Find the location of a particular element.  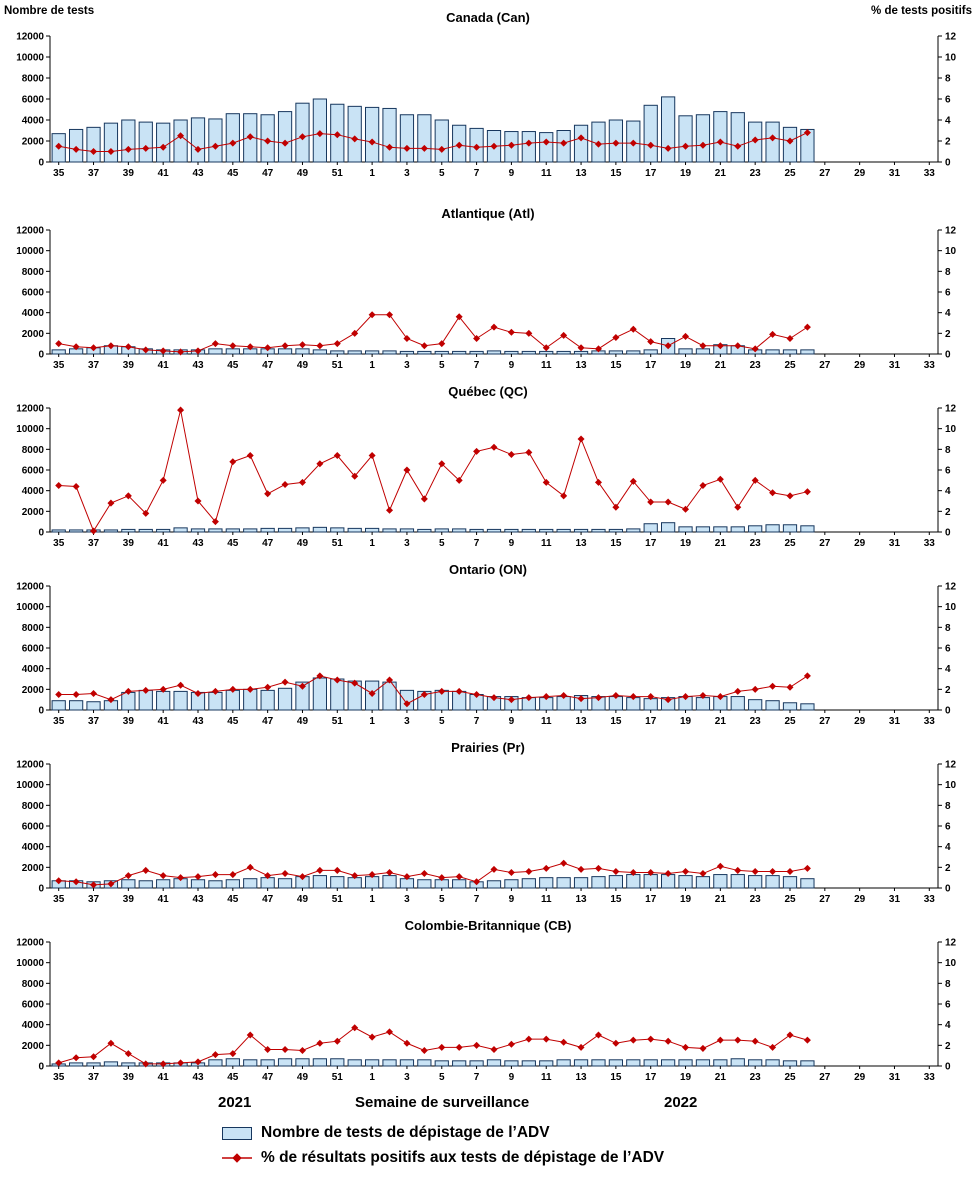

x-axis-footer: 2021 Semaine de surveillance 2022 is located at coordinates (488, 1105).